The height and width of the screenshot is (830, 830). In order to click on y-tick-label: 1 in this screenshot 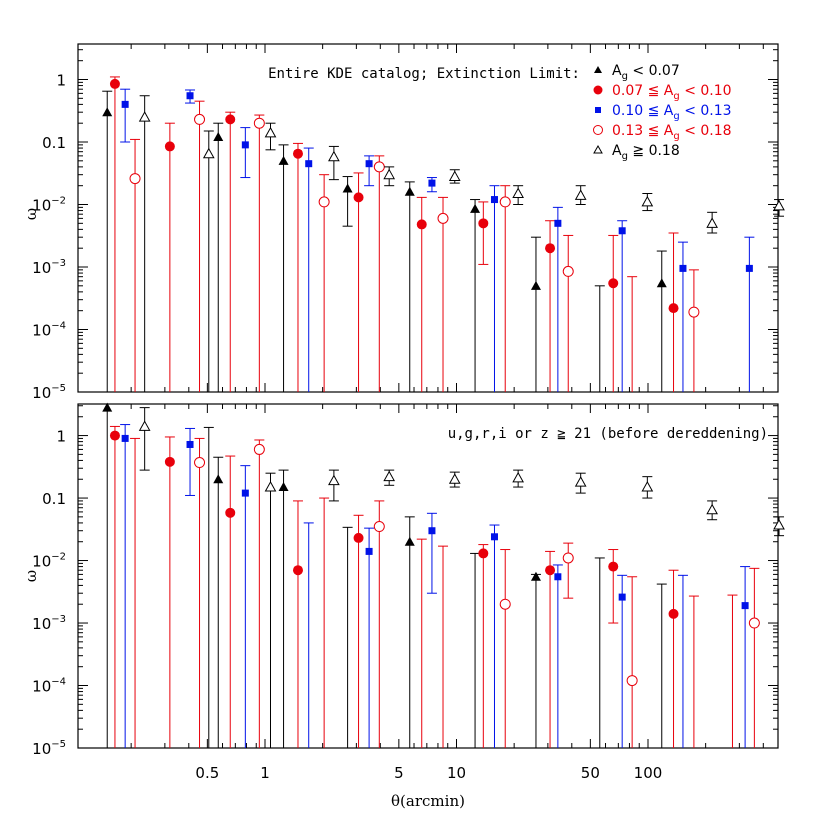, I will do `click(61, 81)`.